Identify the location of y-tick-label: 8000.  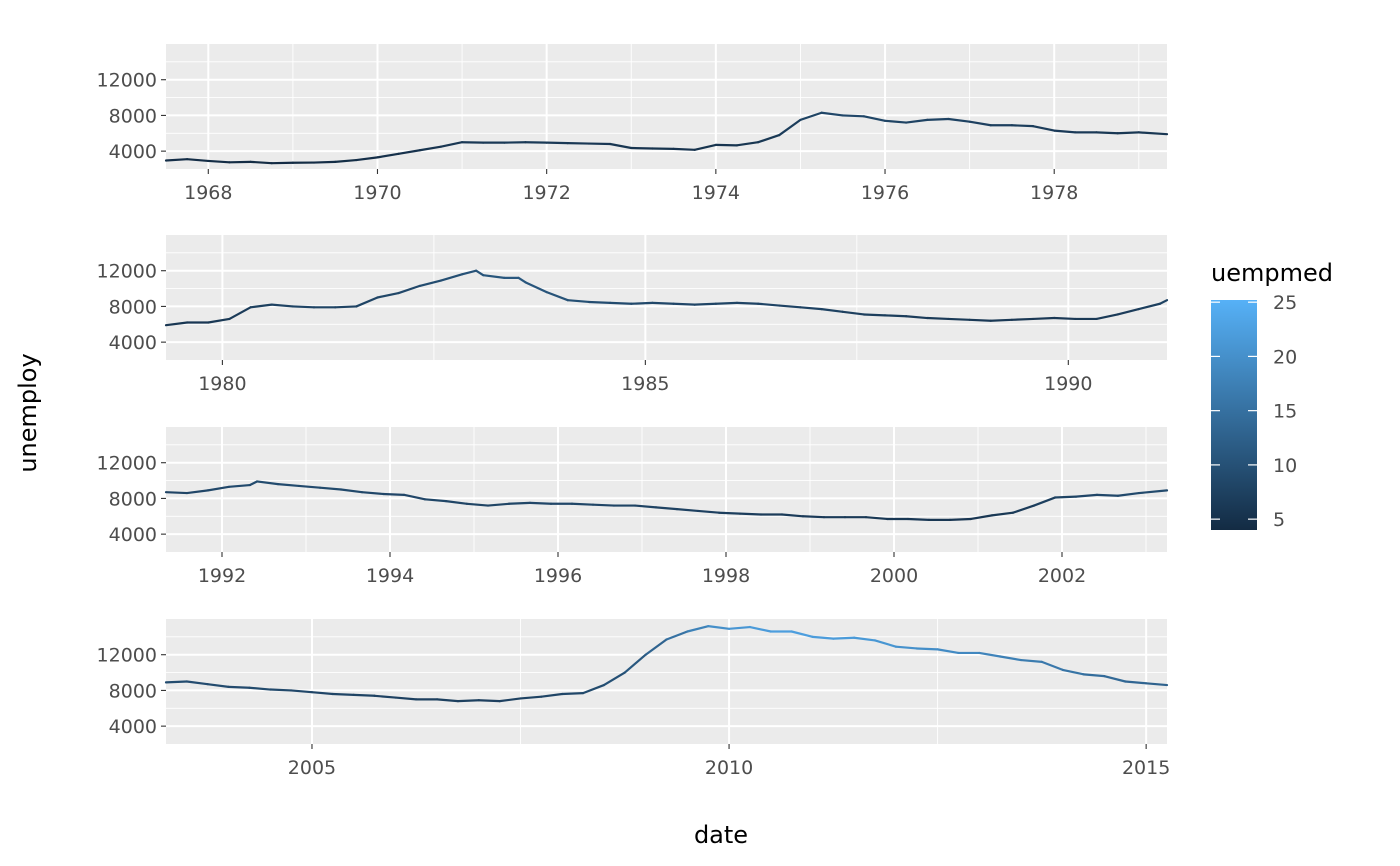
(133, 116).